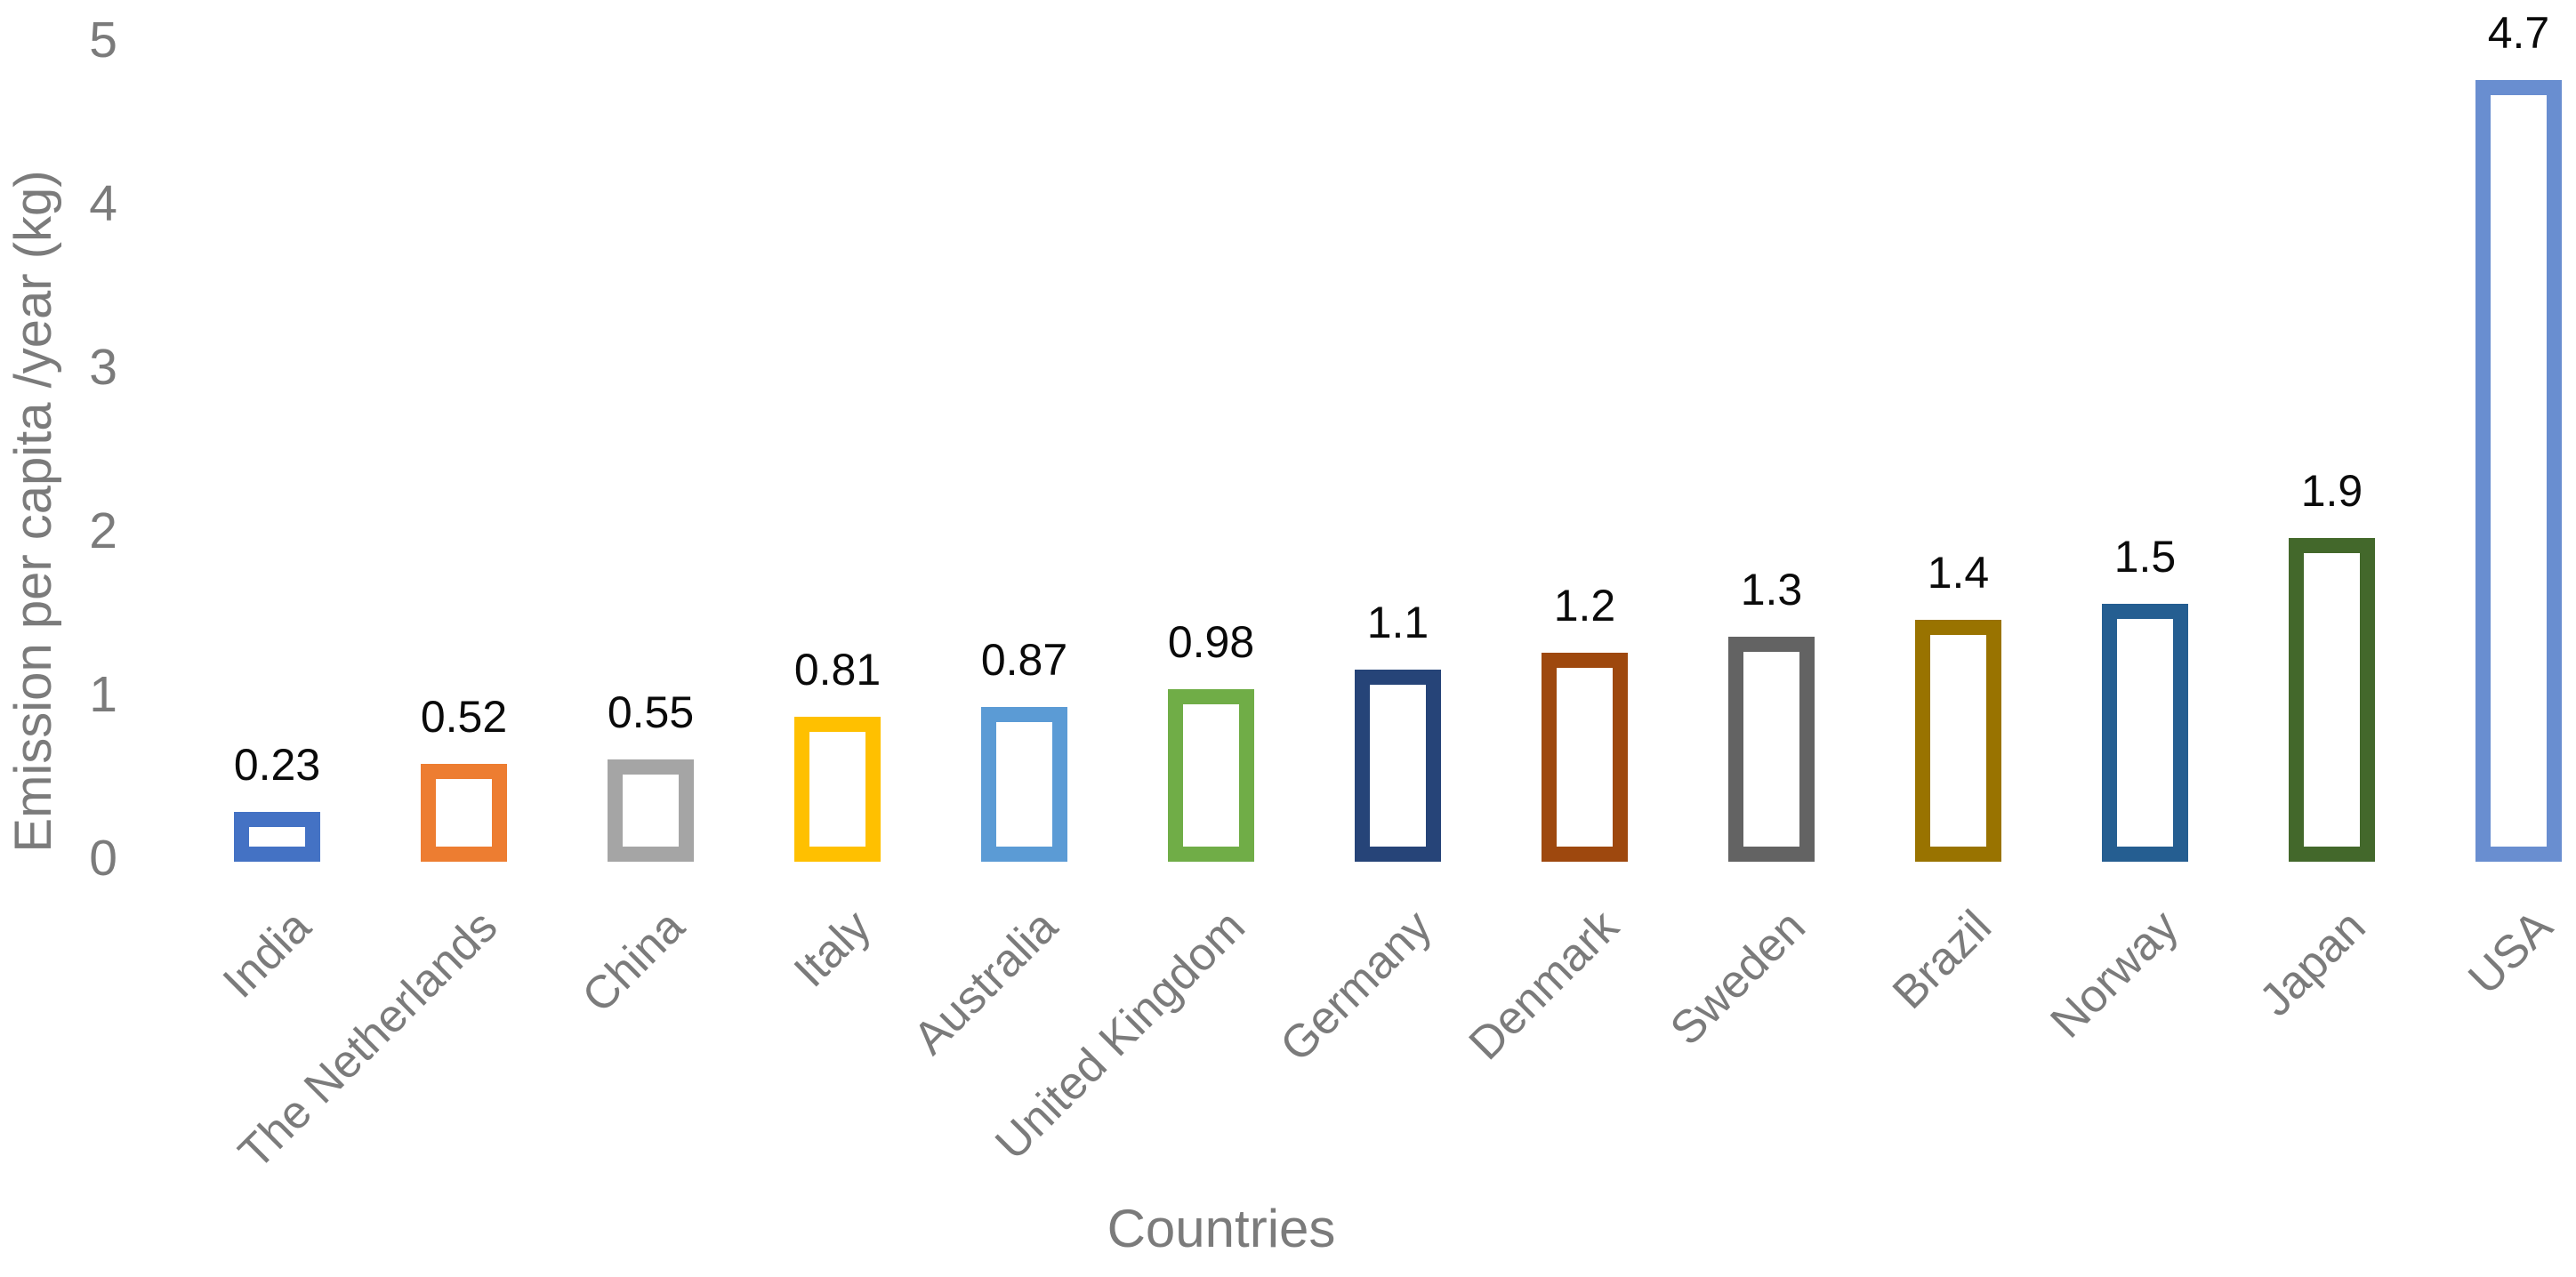 This screenshot has height=1277, width=2576. What do you see at coordinates (1211, 775) in the screenshot?
I see `bar-united-kingdom` at bounding box center [1211, 775].